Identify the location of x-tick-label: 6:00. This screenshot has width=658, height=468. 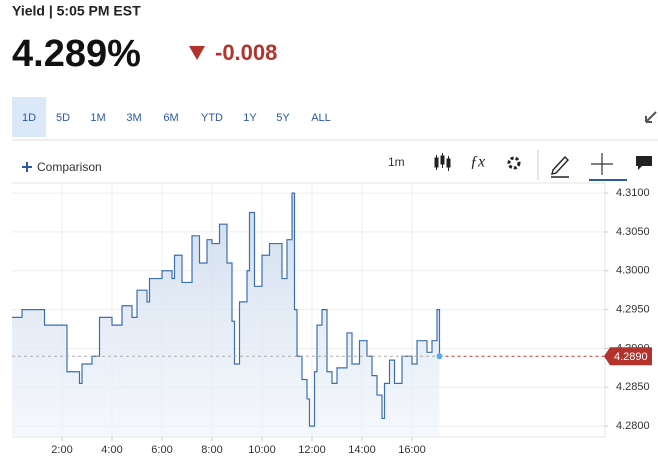
(161, 450).